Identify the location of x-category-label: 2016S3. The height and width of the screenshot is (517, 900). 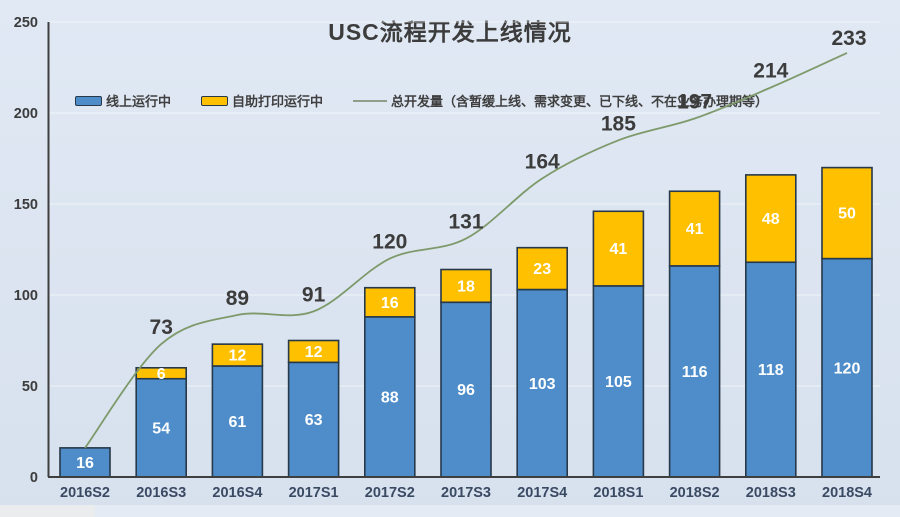
(161, 493).